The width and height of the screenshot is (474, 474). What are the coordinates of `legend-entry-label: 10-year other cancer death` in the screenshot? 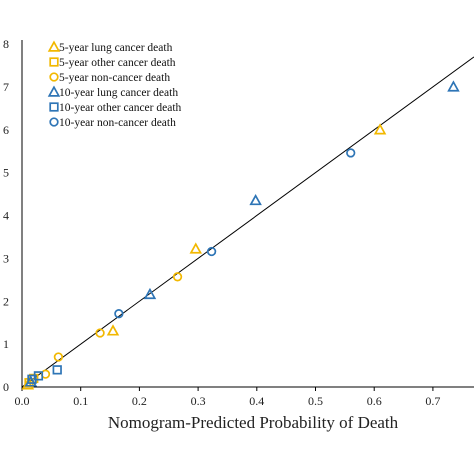 It's located at (120, 108).